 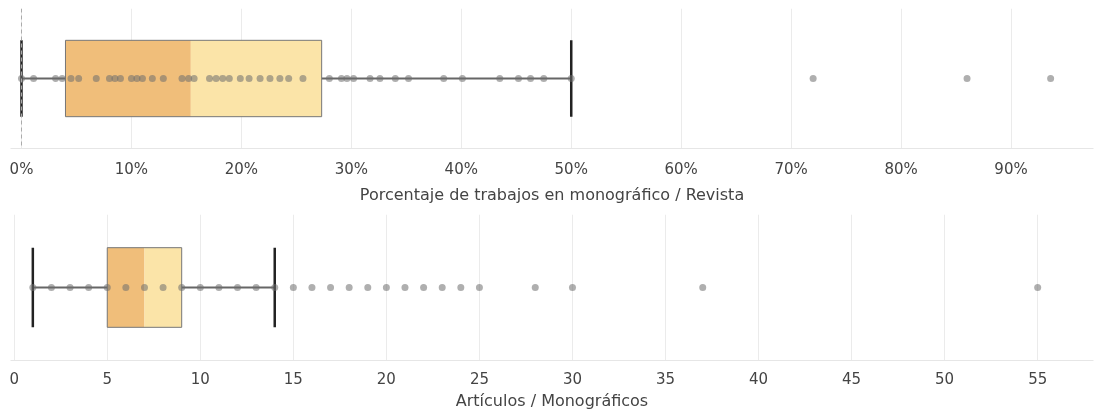 I want to click on x-tick-label: 50, so click(x=945, y=378).